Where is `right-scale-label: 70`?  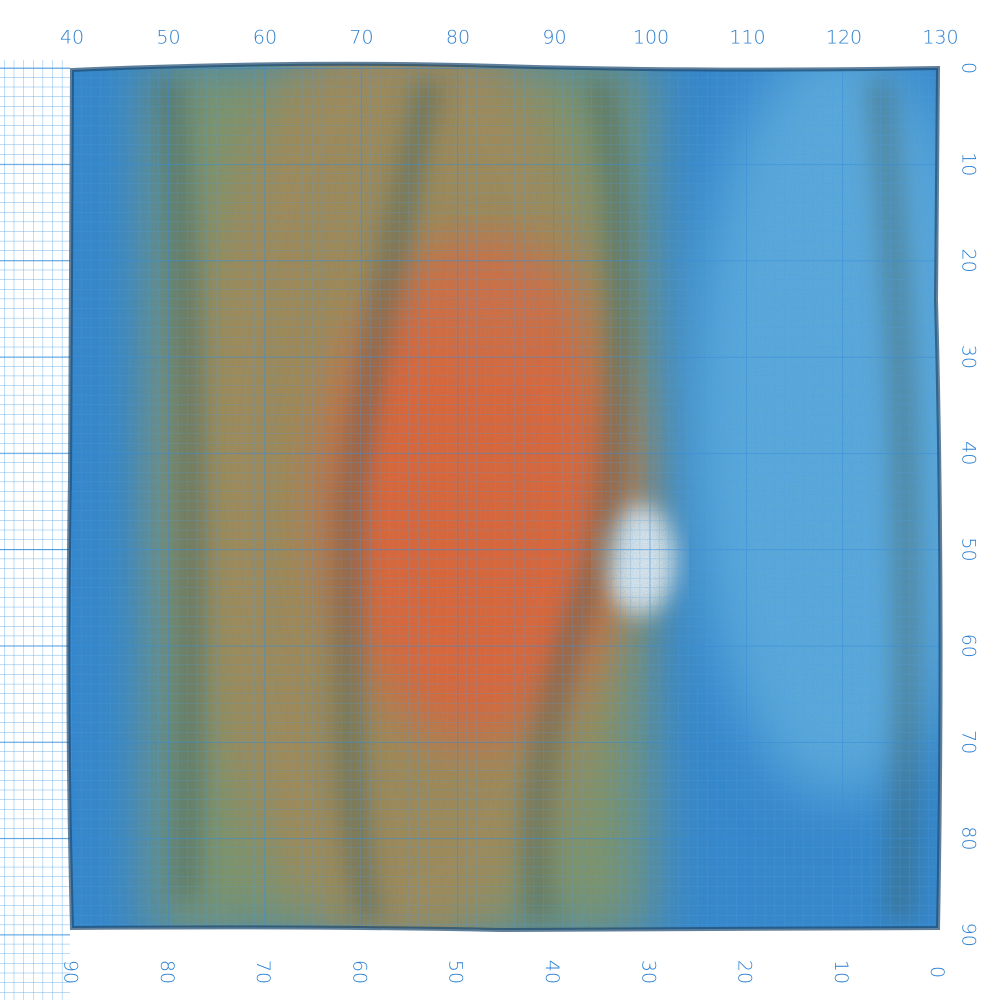 right-scale-label: 70 is located at coordinates (969, 742).